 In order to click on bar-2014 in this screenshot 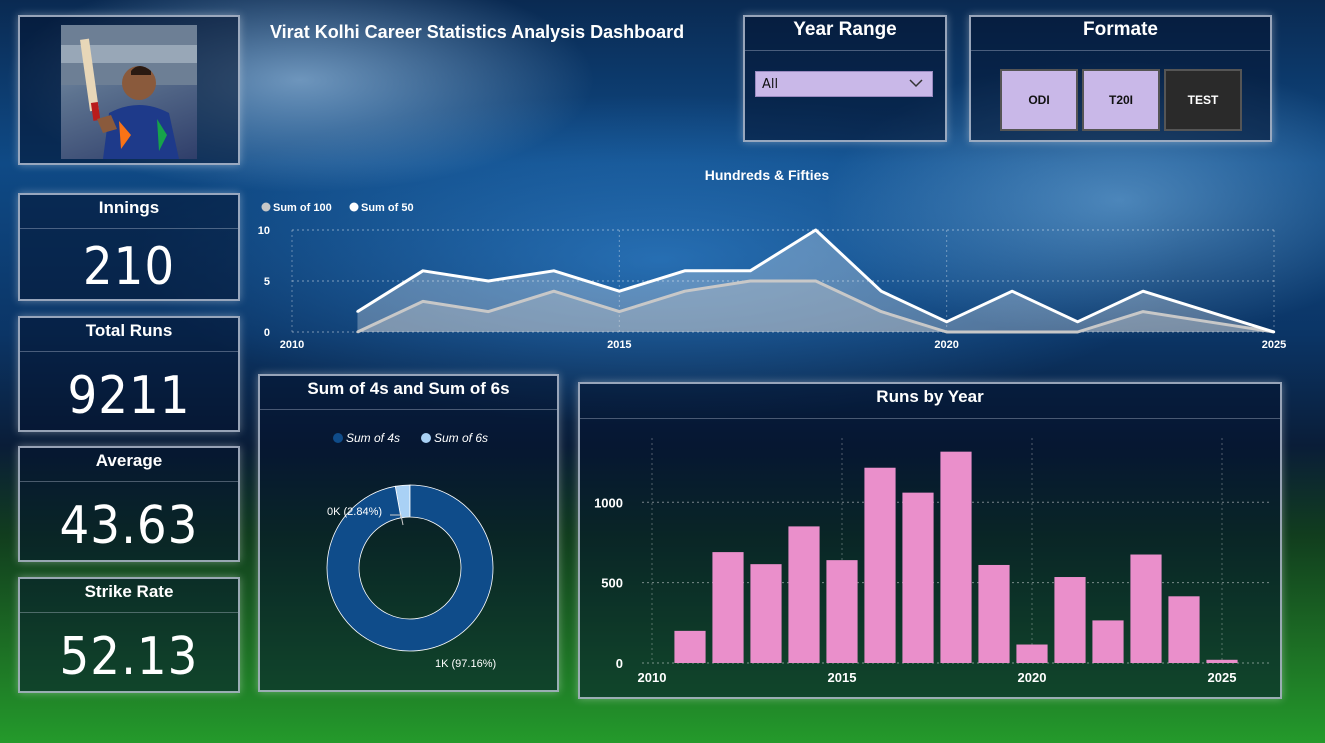, I will do `click(804, 594)`.